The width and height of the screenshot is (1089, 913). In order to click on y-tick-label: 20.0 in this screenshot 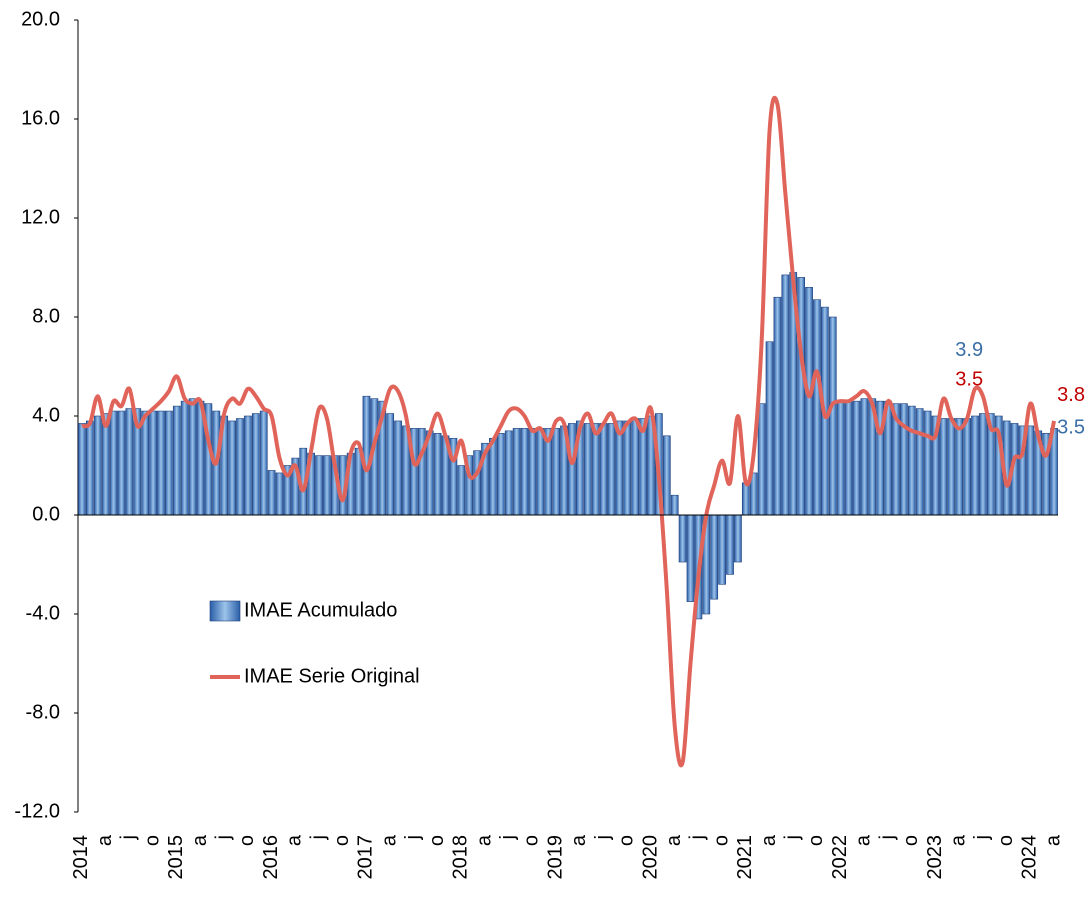, I will do `click(40, 19)`.